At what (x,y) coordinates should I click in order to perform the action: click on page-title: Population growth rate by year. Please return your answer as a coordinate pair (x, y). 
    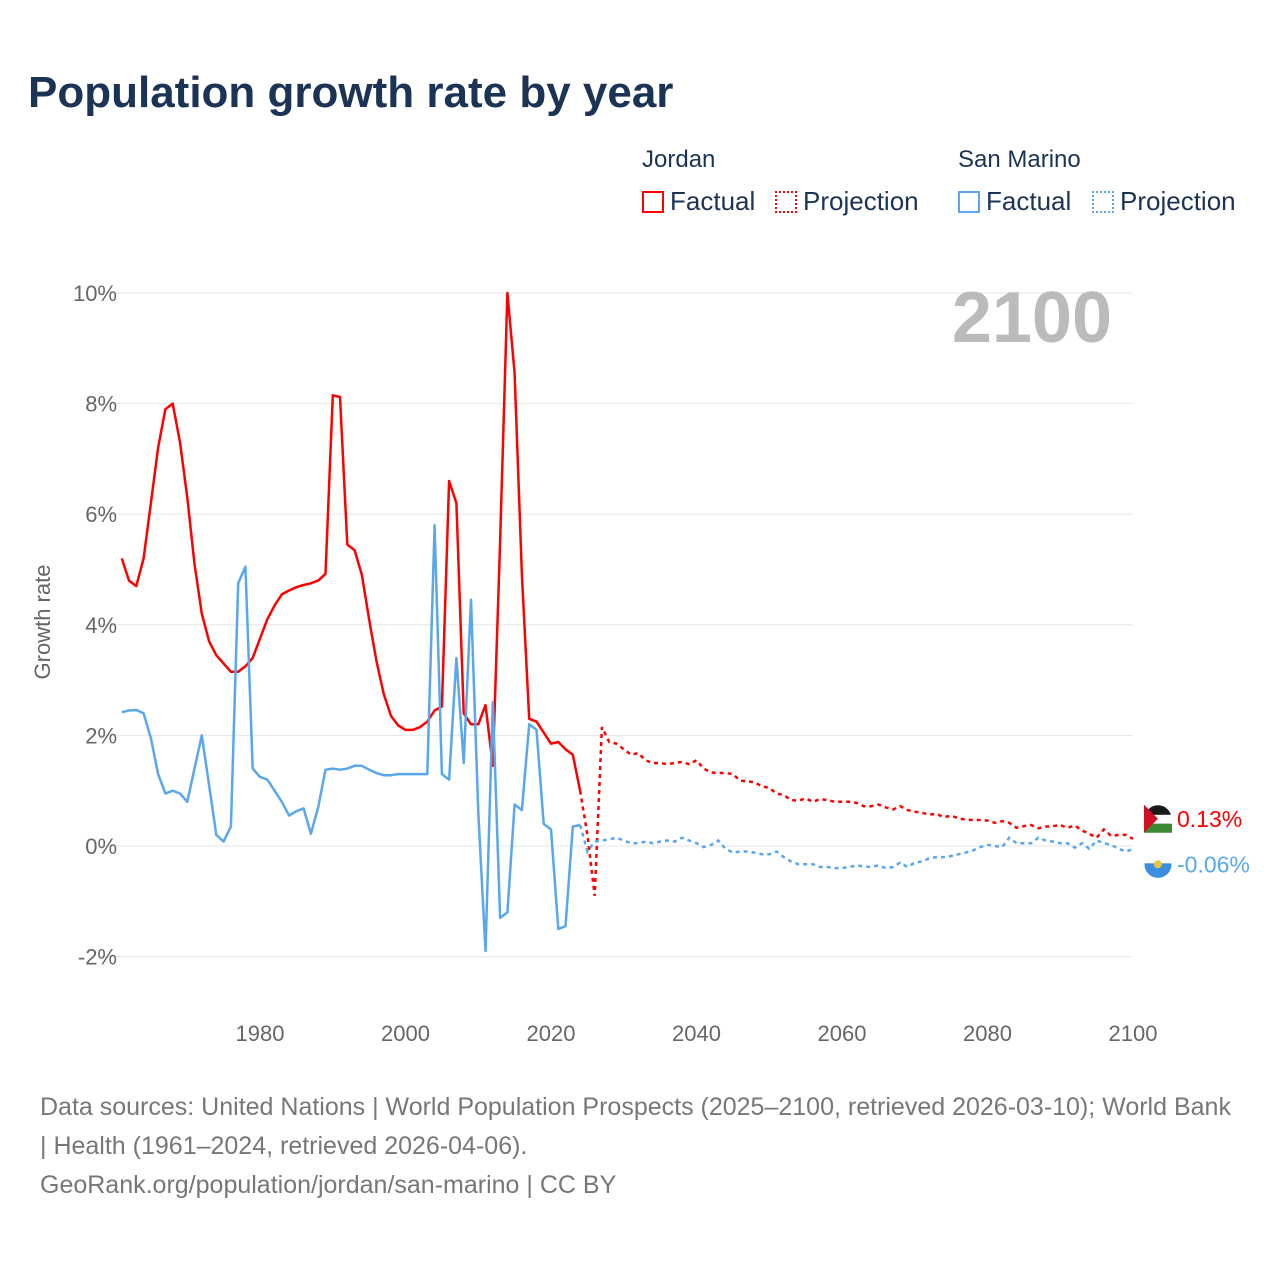
    Looking at the image, I should click on (351, 92).